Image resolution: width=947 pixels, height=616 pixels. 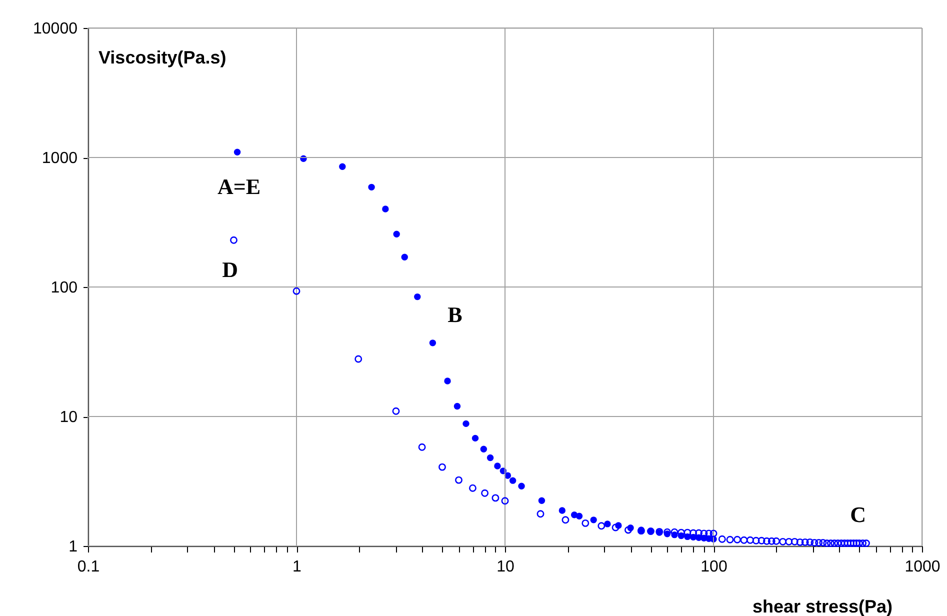 What do you see at coordinates (55, 29) in the screenshot?
I see `y-tick-label: 10000` at bounding box center [55, 29].